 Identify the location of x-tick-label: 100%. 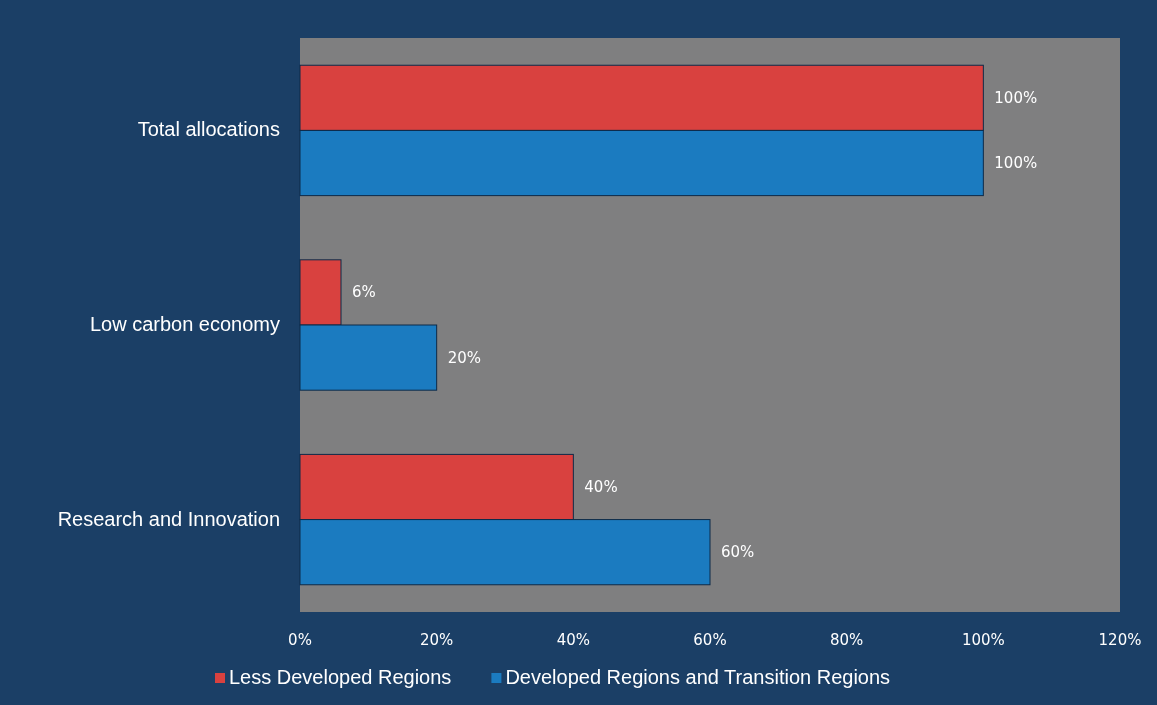
(983, 640).